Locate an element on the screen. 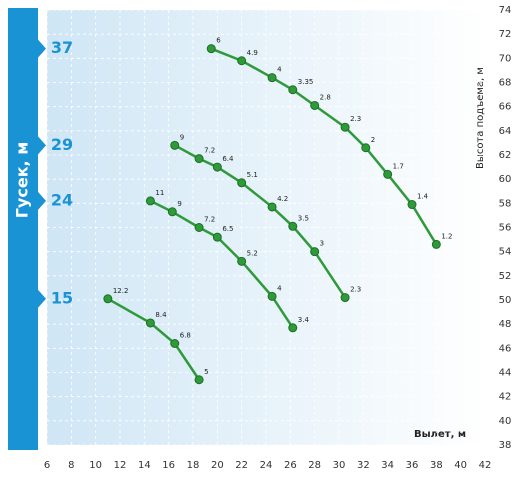 This screenshot has height=480, width=526. y-tick-label: 66 is located at coordinates (505, 107).